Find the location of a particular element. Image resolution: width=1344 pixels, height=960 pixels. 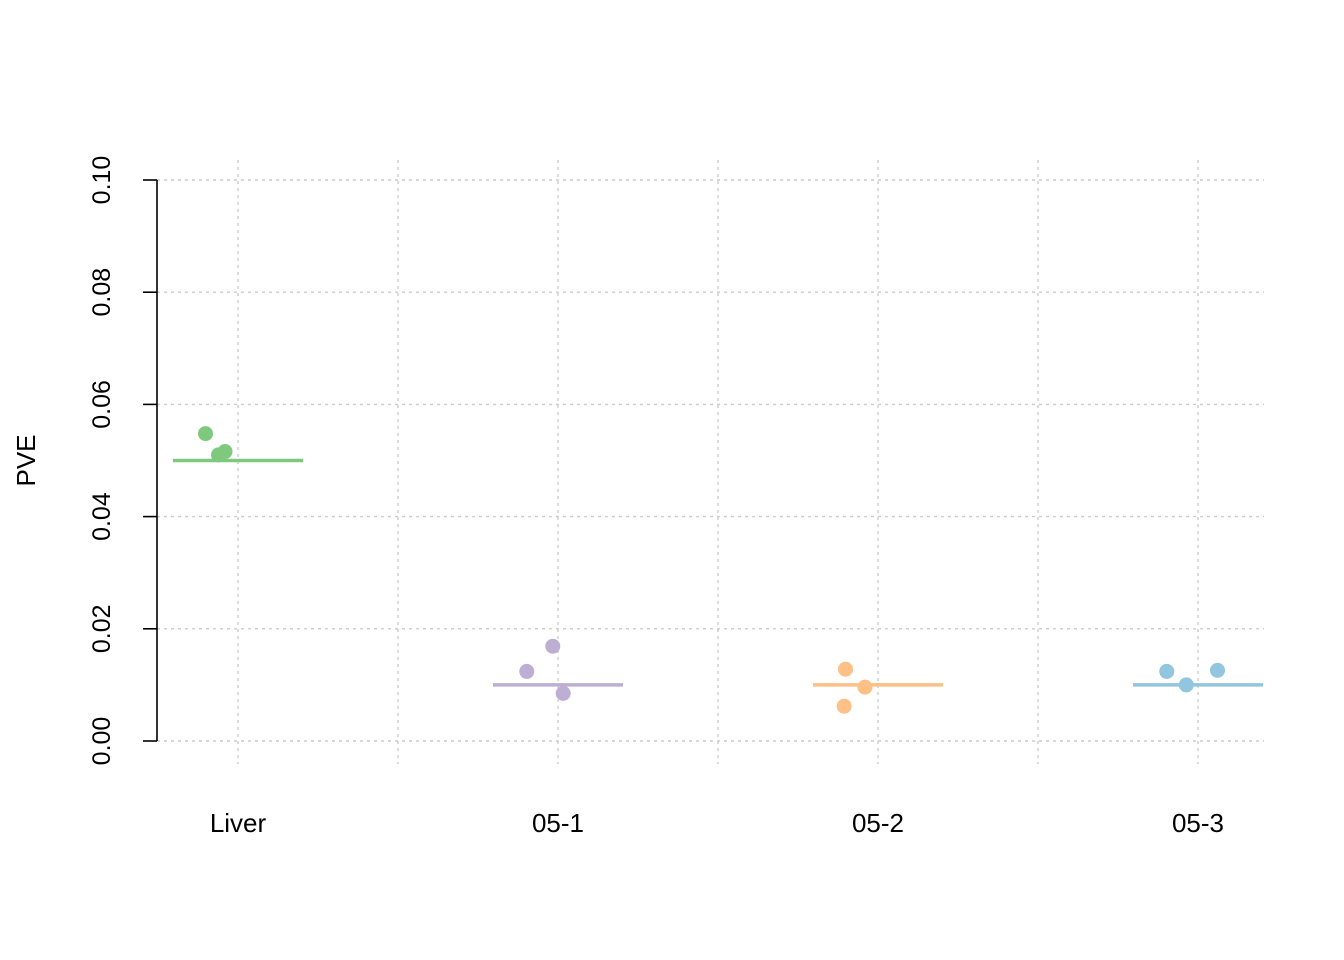

y-tick-label: 0.06 is located at coordinates (102, 404).